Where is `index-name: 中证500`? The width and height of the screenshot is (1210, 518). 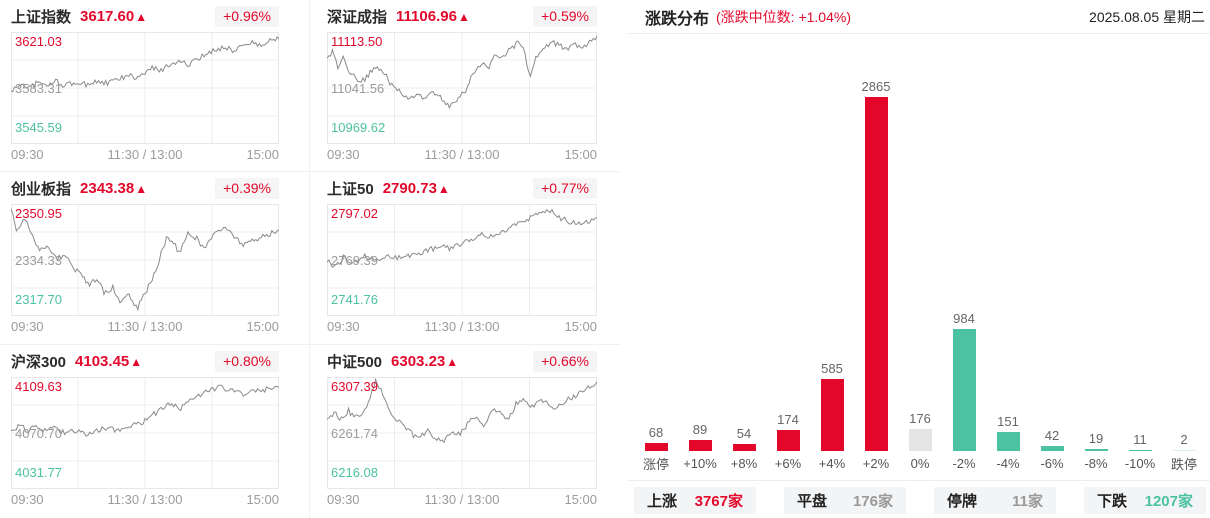
index-name: 中证500 is located at coordinates (355, 362).